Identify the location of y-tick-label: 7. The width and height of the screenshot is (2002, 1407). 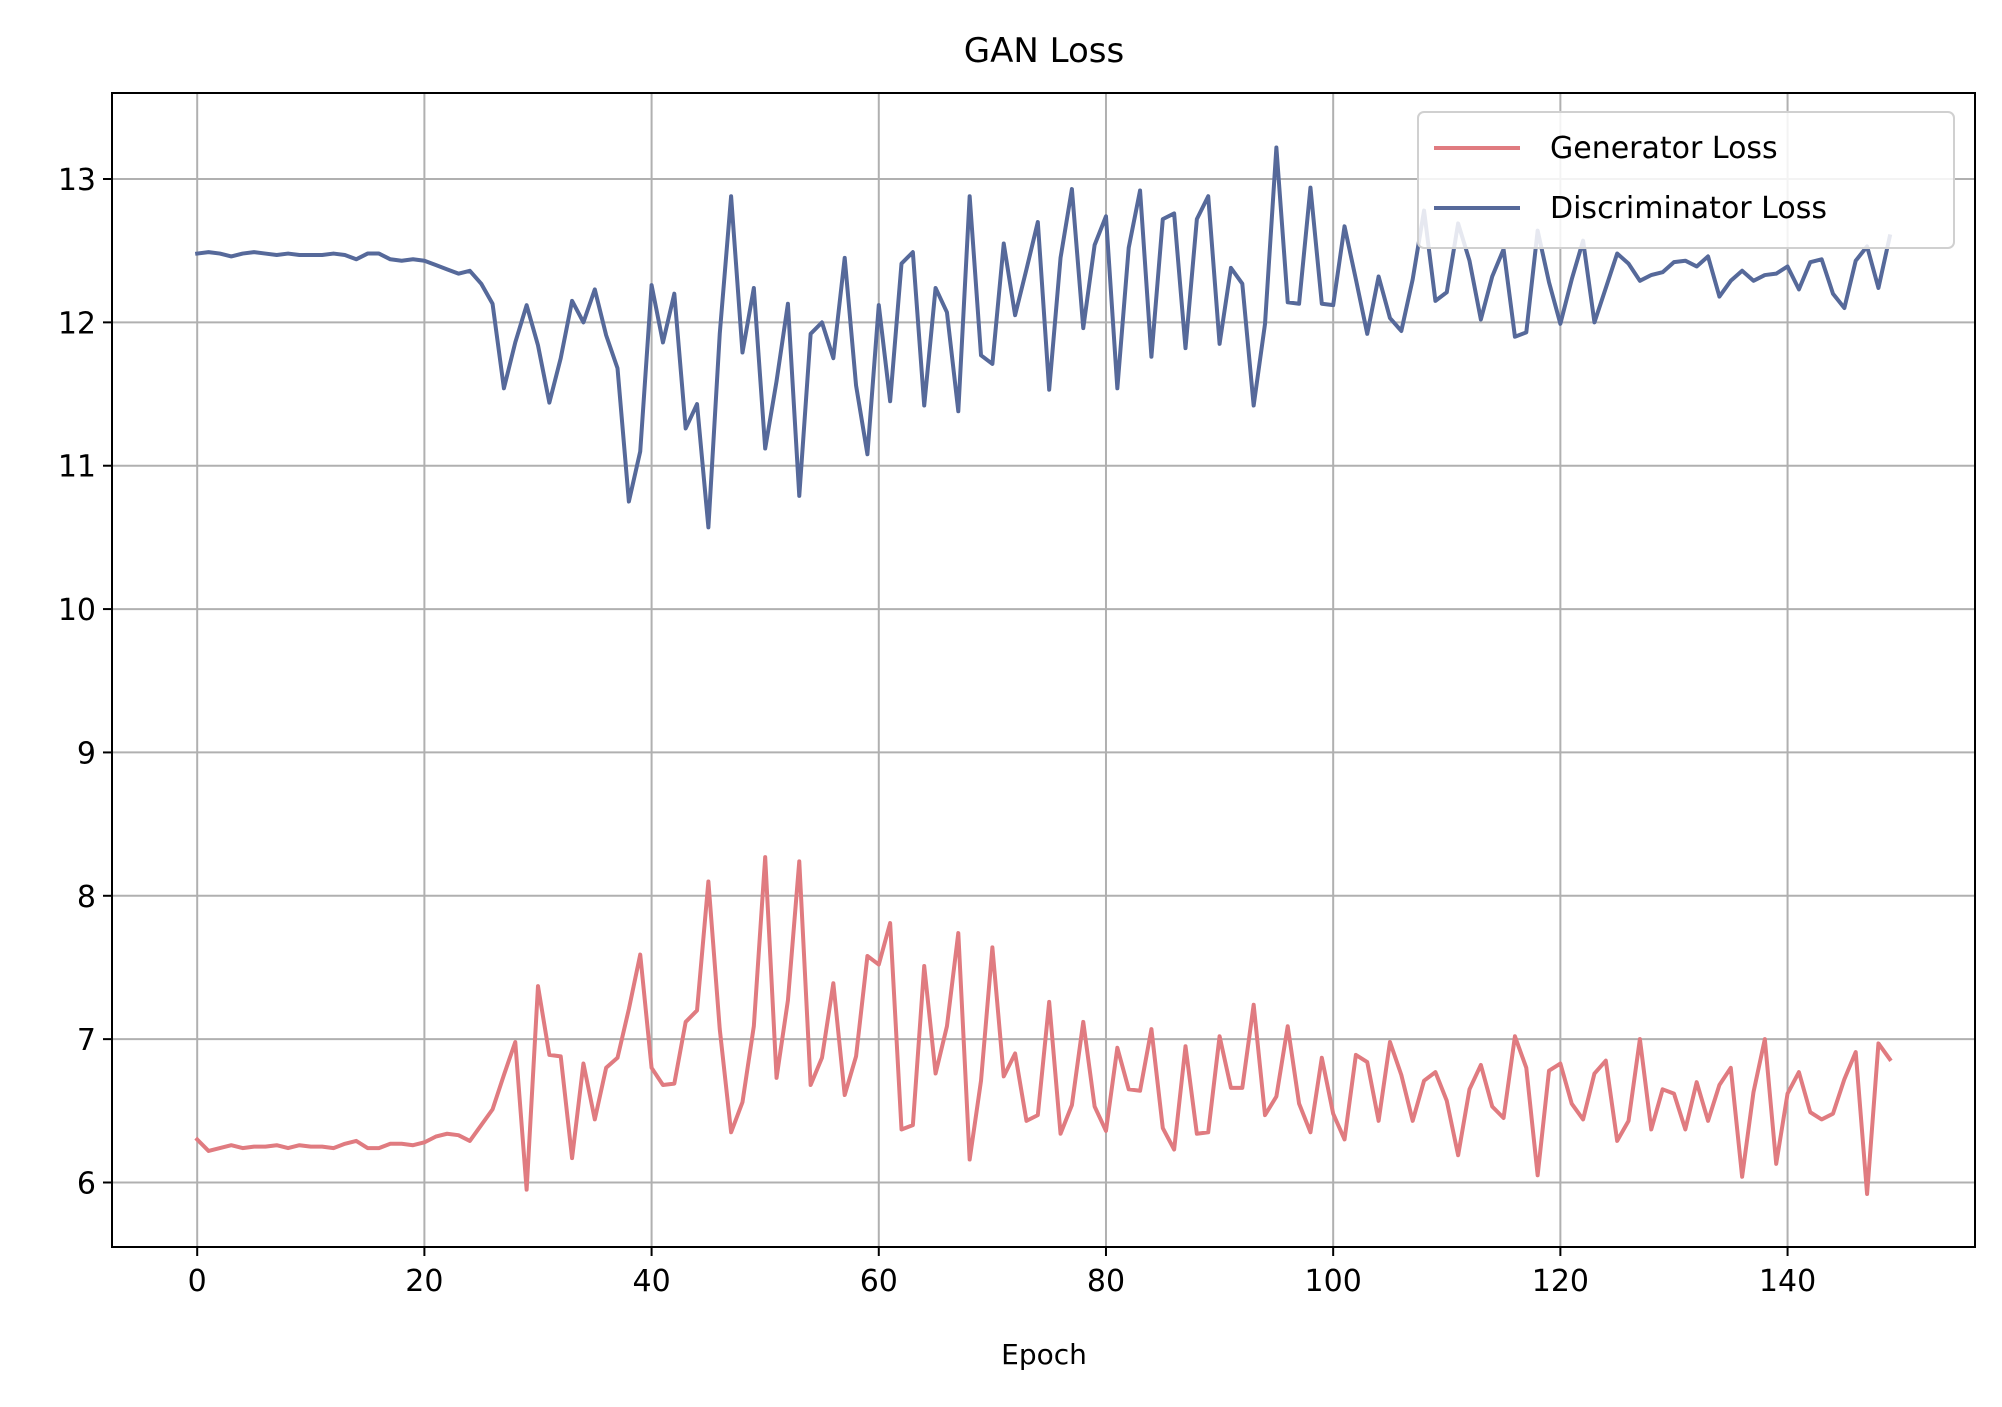
(86, 1040).